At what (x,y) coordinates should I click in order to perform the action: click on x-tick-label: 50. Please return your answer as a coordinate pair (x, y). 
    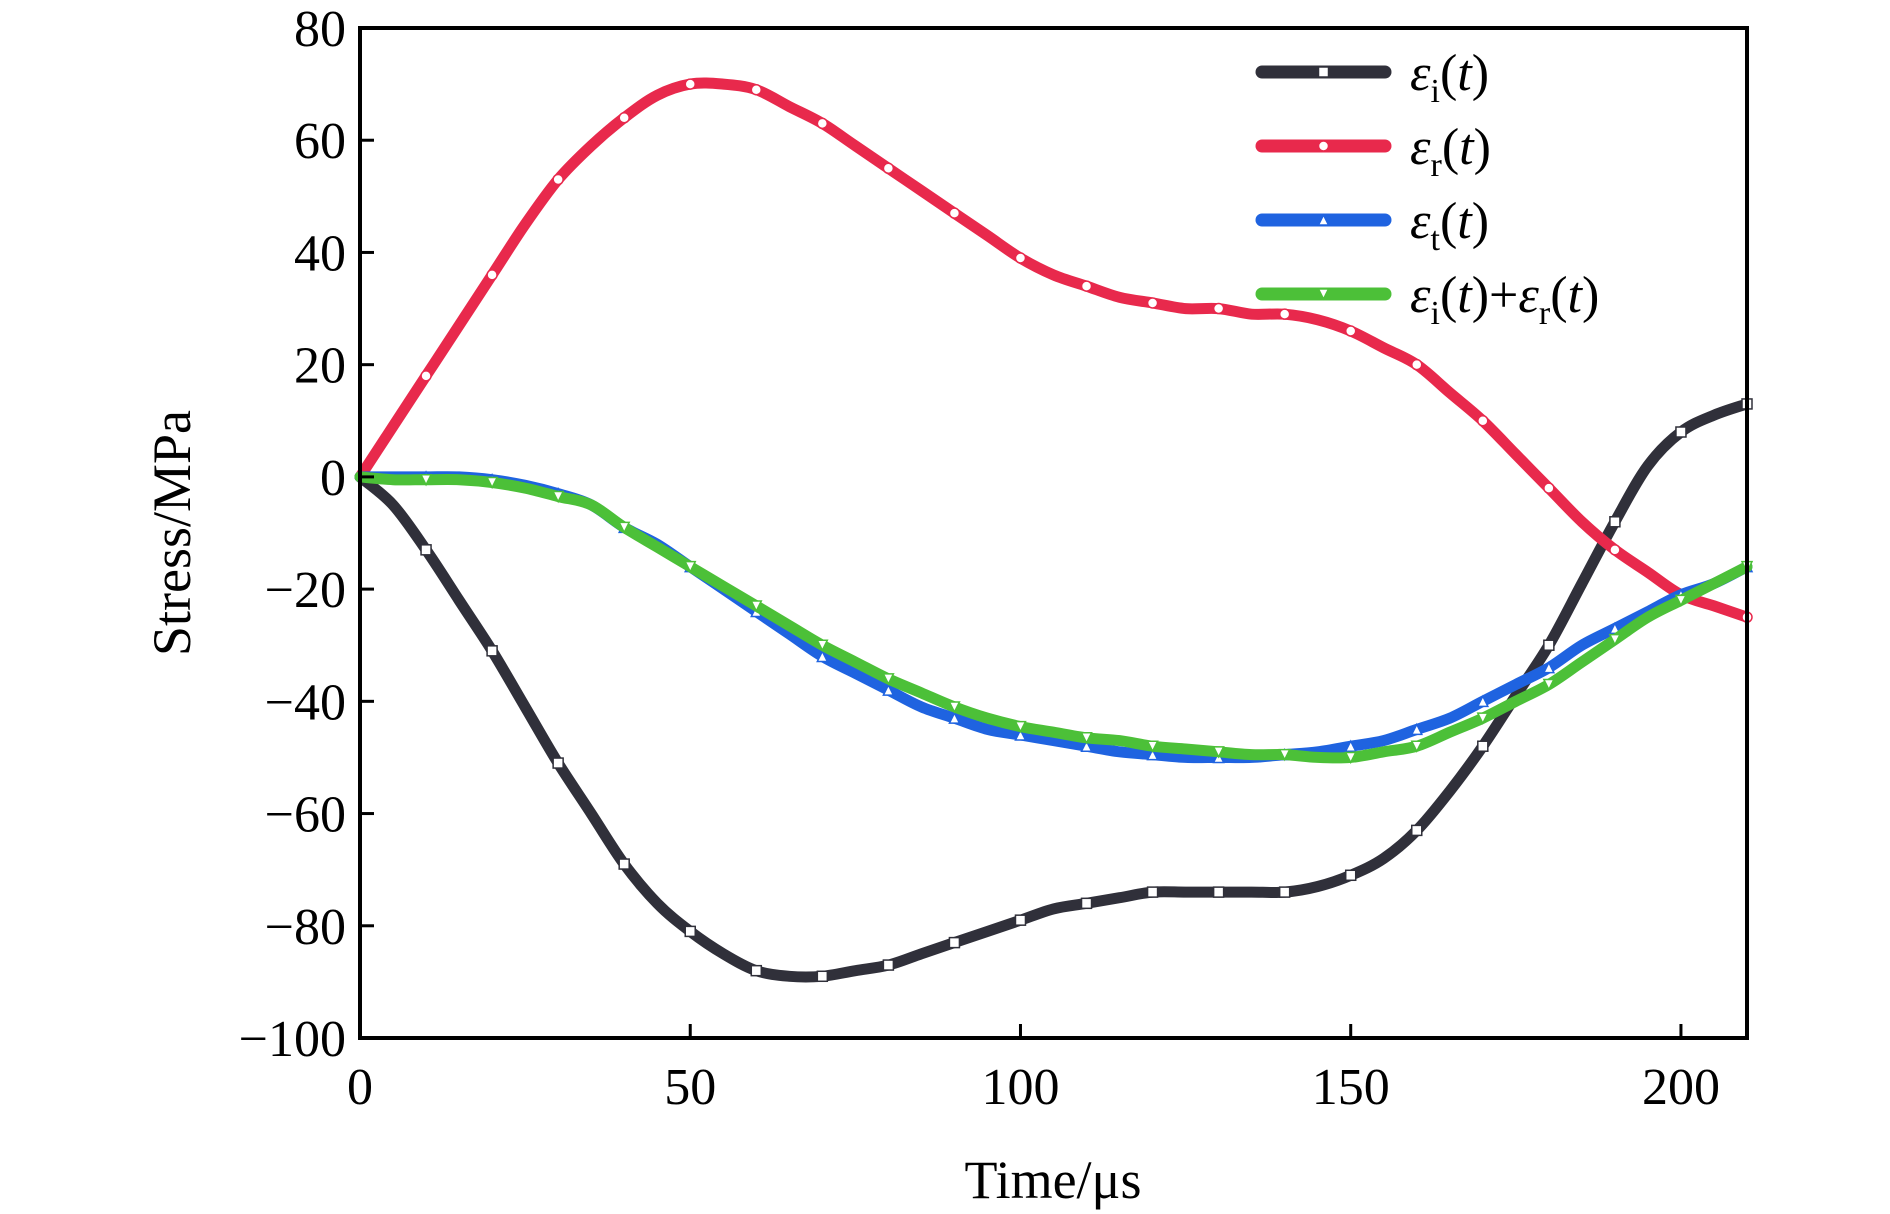
    Looking at the image, I should click on (690, 1087).